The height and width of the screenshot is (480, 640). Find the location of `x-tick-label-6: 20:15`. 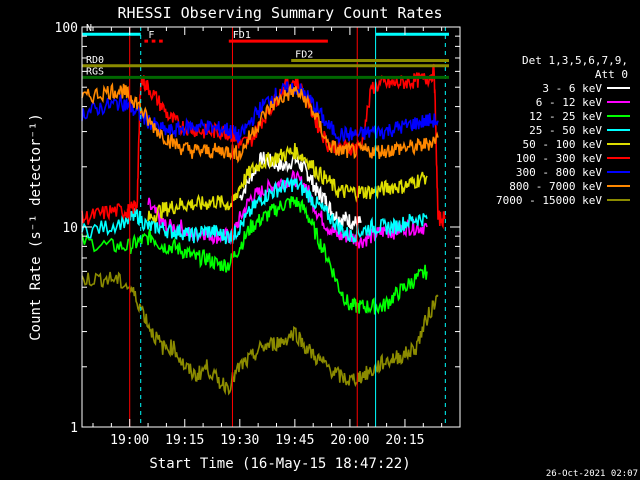

x-tick-label-6: 20:15 is located at coordinates (404, 440).